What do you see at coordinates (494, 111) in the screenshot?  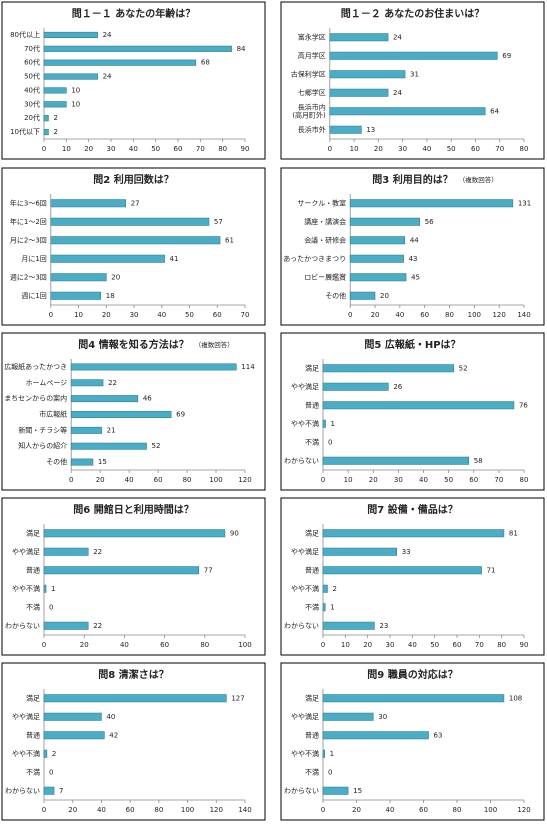 I see `value-label: 64` at bounding box center [494, 111].